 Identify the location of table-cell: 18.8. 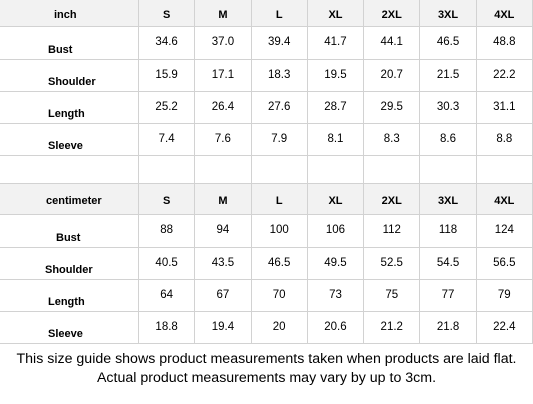
(167, 328).